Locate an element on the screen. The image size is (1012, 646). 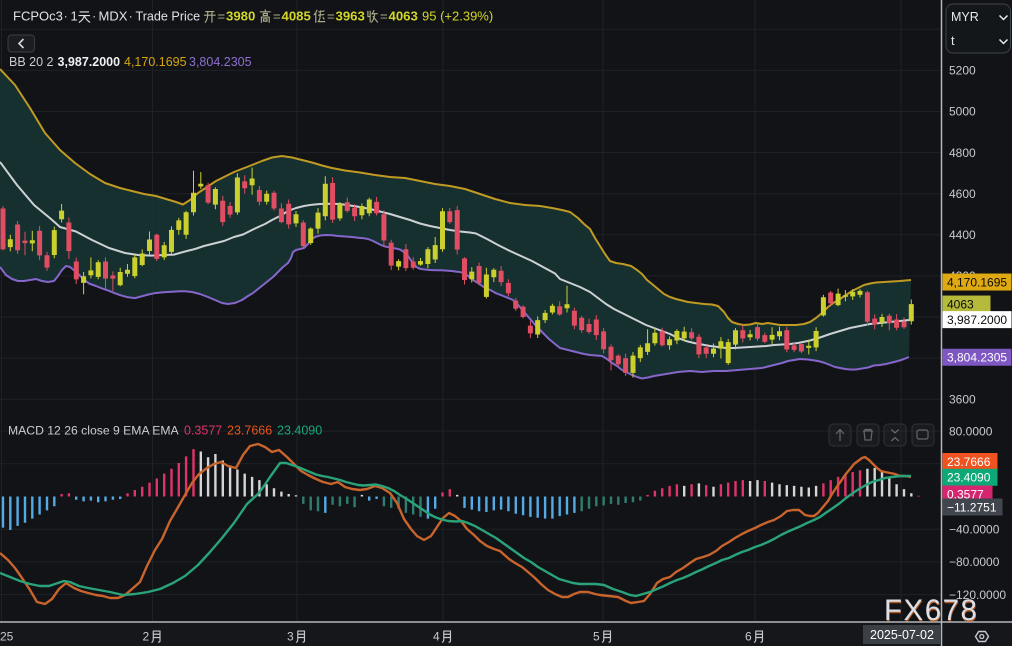
svg-text: 80.0000 is located at coordinates (971, 431).